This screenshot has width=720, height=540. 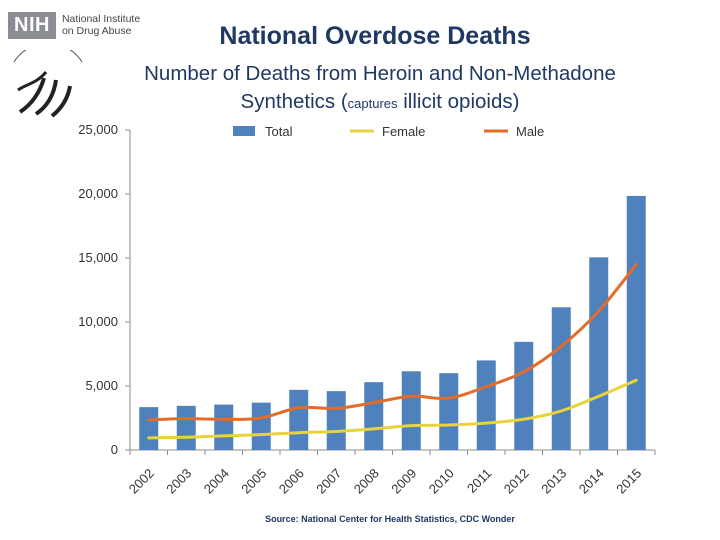 What do you see at coordinates (101, 385) in the screenshot?
I see `y-tick-label: 5,000` at bounding box center [101, 385].